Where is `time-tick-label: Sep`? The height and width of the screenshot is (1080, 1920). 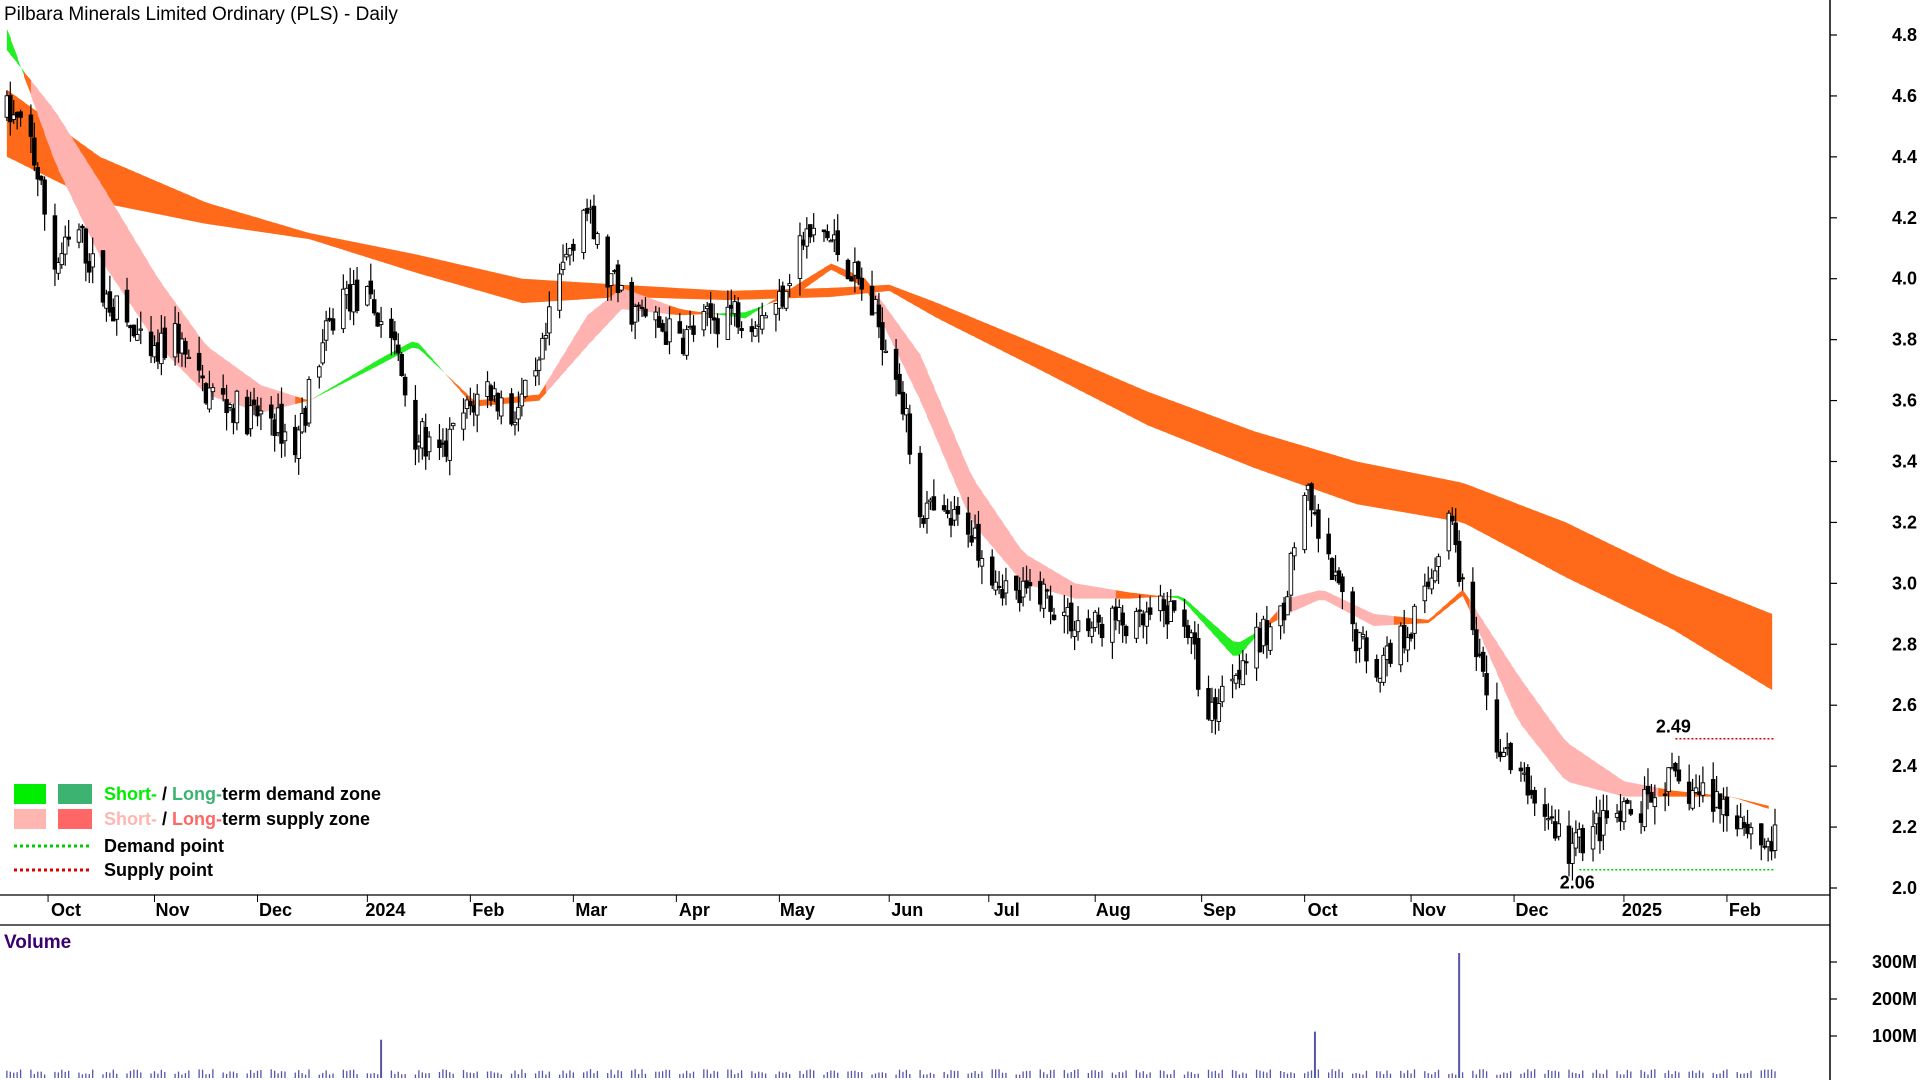
time-tick-label: Sep is located at coordinates (1219, 910).